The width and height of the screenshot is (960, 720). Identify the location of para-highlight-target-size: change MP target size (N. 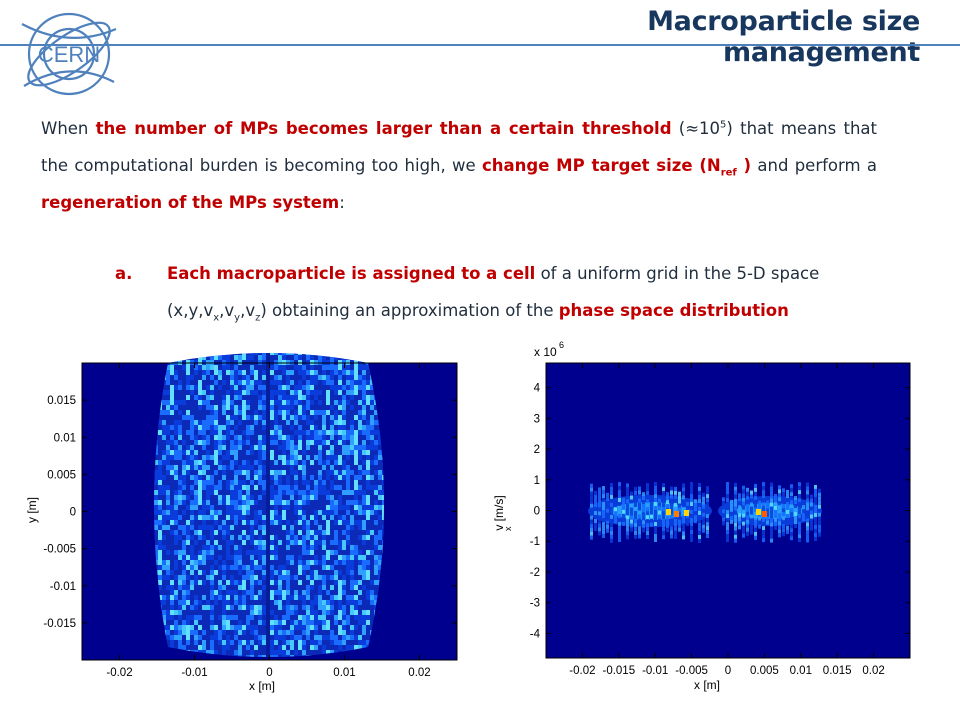
(601, 165).